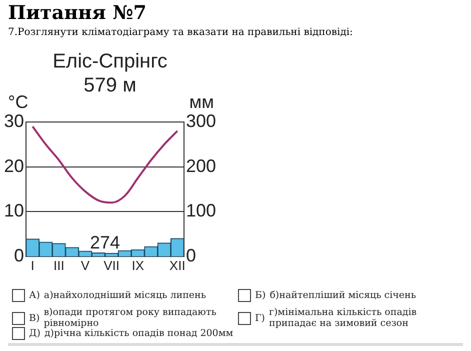  What do you see at coordinates (201, 102) in the screenshot?
I see `y2-axis-title: мм` at bounding box center [201, 102].